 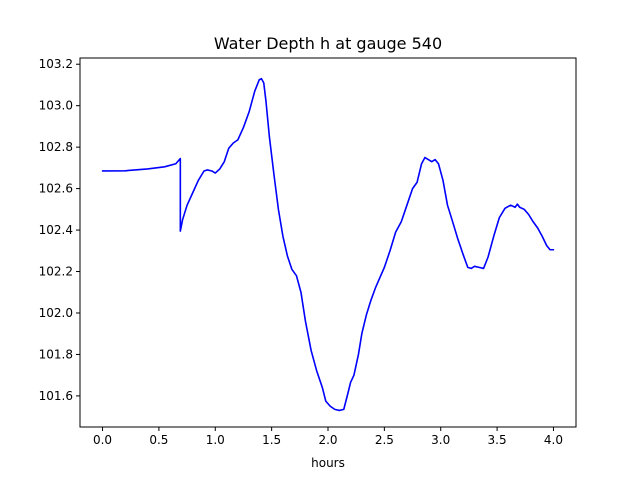 What do you see at coordinates (56, 313) in the screenshot?
I see `y-tick-label: 102.0` at bounding box center [56, 313].